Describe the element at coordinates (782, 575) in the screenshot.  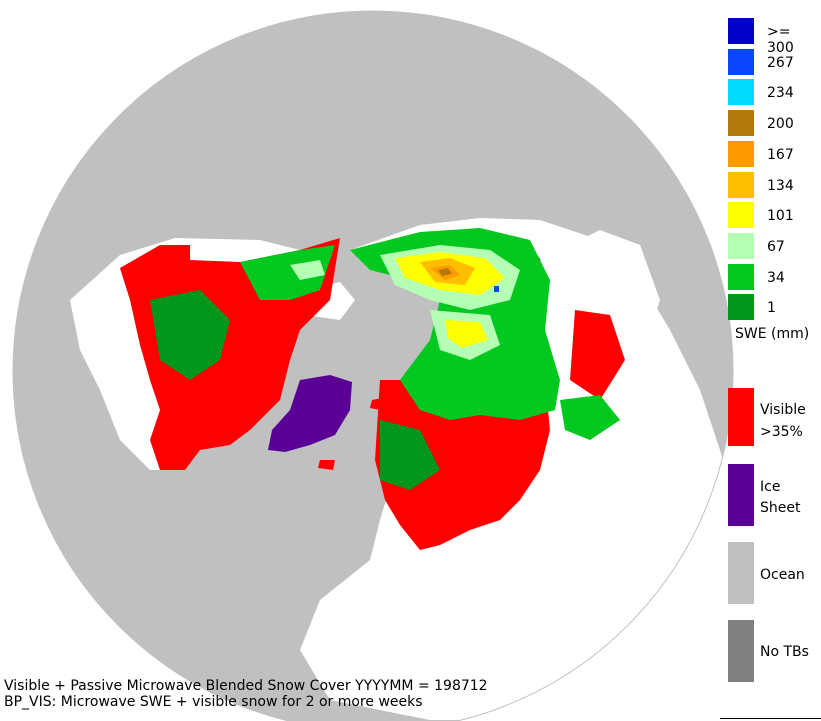
I see `ocean-label: Ocean` at that location.